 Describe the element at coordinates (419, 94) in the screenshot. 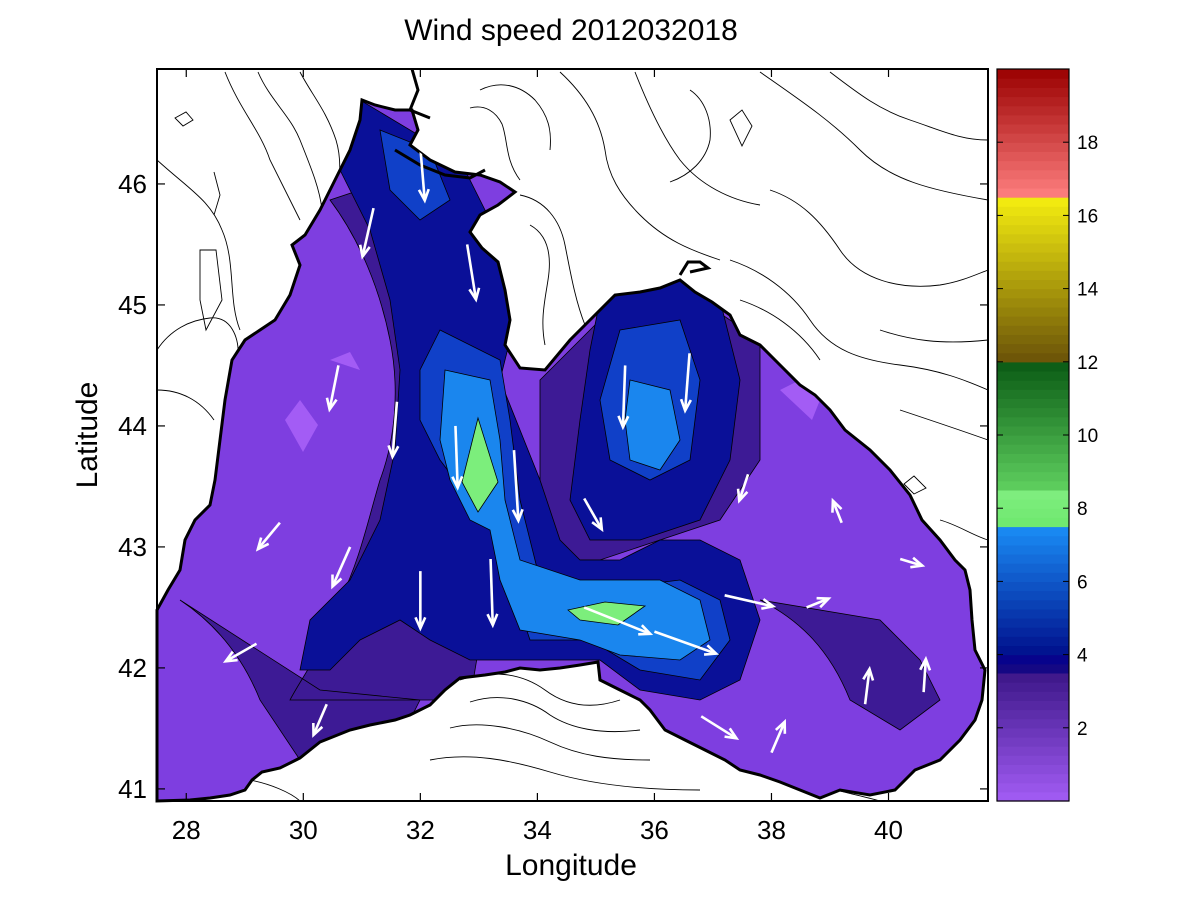

I see `dnieper-inlet` at that location.